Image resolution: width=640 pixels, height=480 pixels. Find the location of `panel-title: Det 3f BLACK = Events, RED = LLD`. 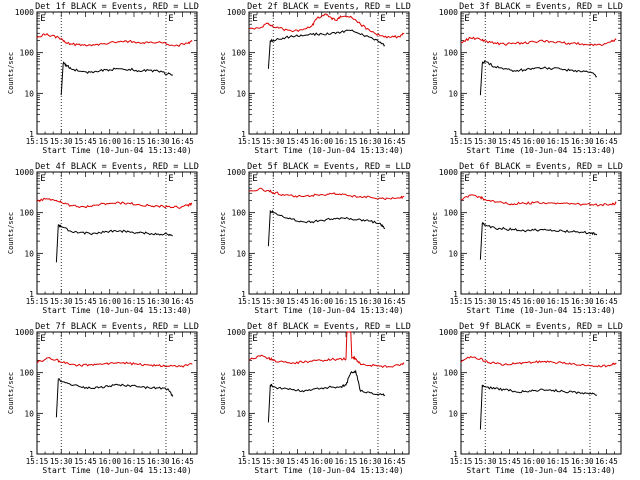

panel-title: Det 3f BLACK = Events, RED = LLD is located at coordinates (541, 7).